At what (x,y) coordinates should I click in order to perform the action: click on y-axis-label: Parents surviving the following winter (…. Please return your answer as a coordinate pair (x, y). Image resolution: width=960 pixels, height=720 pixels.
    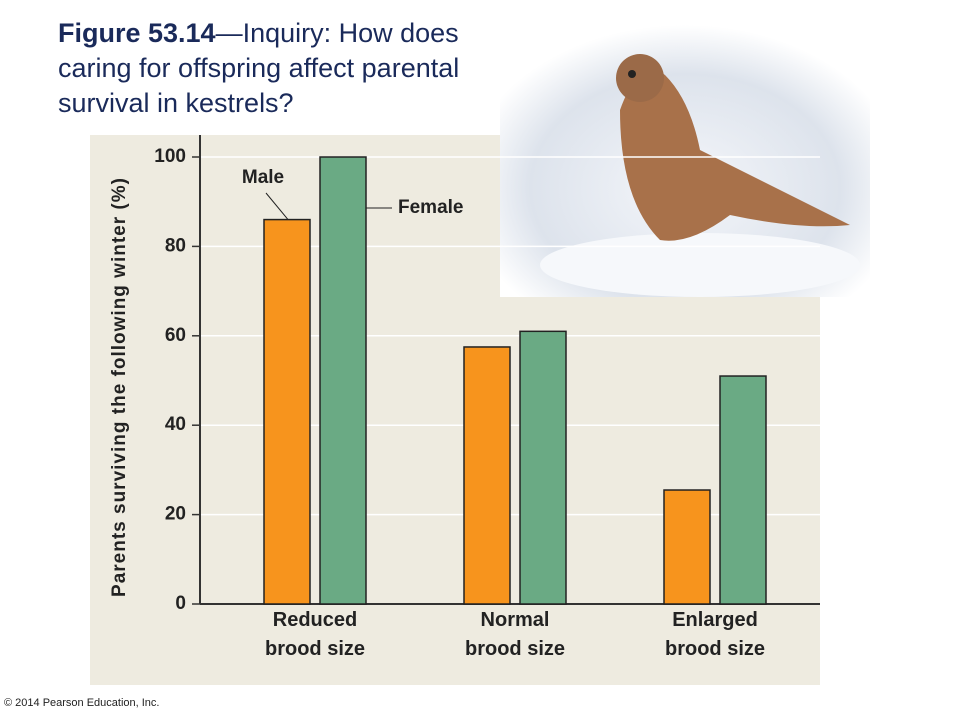
    Looking at the image, I should click on (119, 387).